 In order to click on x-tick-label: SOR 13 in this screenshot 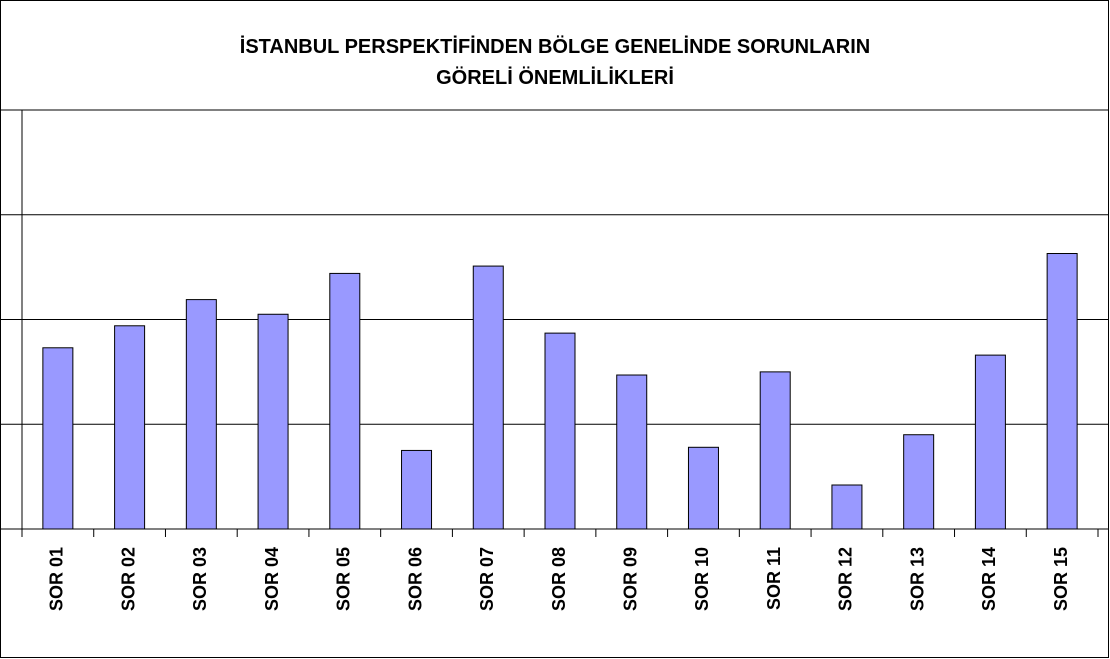, I will do `click(917, 579)`.